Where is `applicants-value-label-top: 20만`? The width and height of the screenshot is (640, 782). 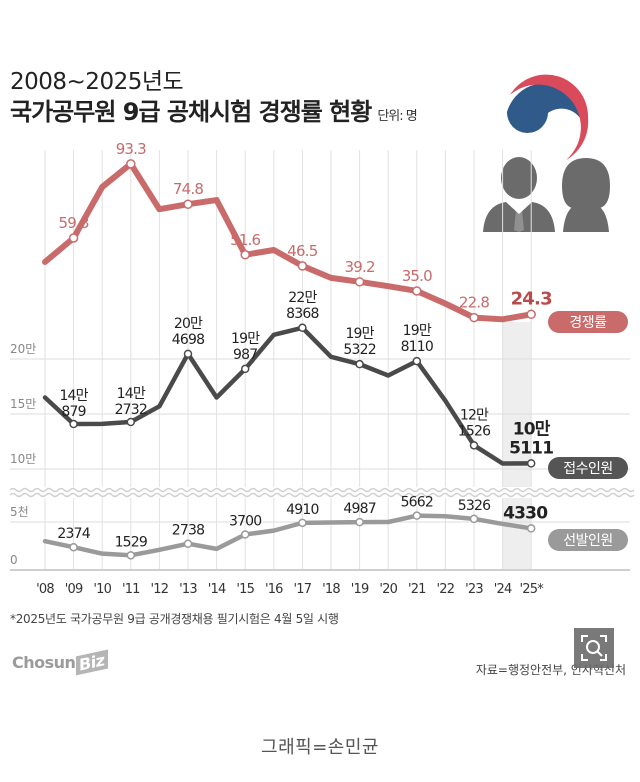
applicants-value-label-top: 20만 is located at coordinates (188, 324).